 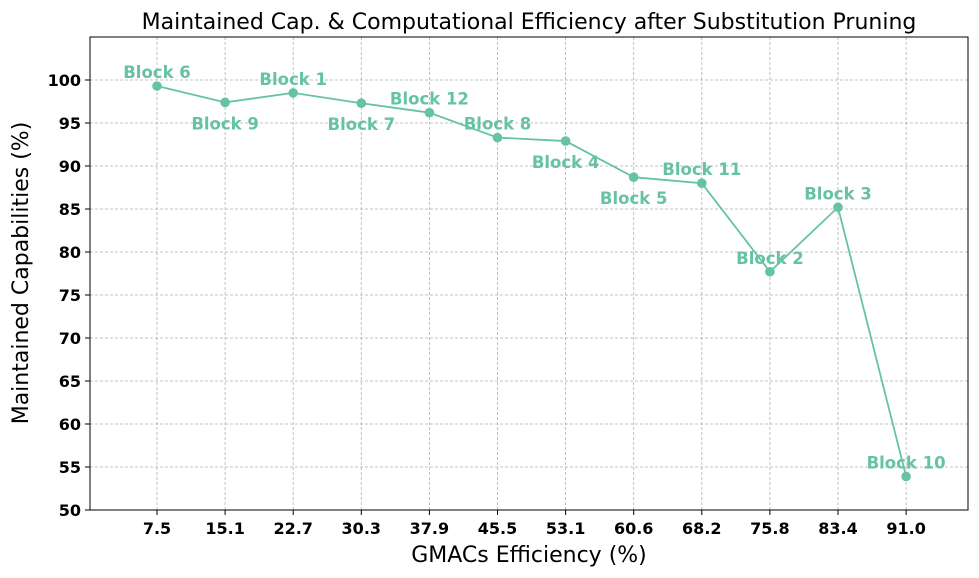 I want to click on y-tick-label: 90, so click(x=70, y=166).